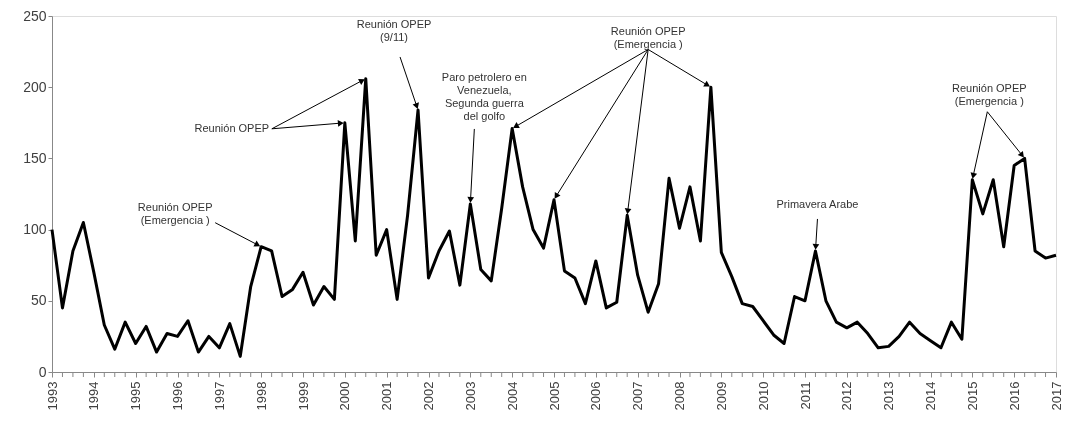  I want to click on x-tick-label: 2015, so click(972, 396).